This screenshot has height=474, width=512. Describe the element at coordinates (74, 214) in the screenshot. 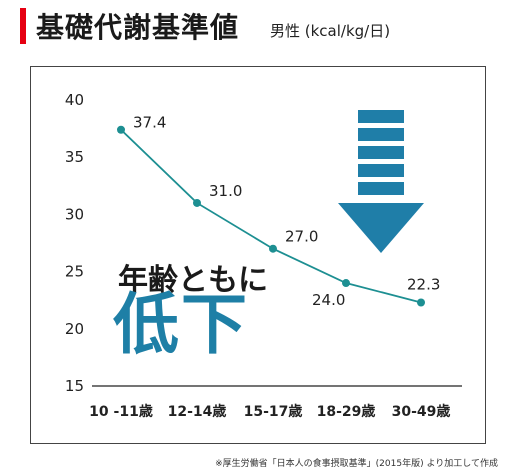

I see `y-tick-label: 30` at that location.